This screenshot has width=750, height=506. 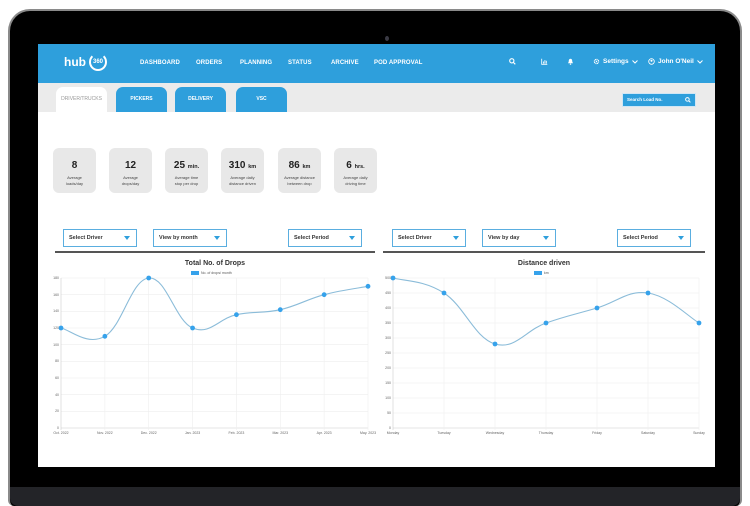 I want to click on chart-legend-distance: km, so click(x=541, y=273).